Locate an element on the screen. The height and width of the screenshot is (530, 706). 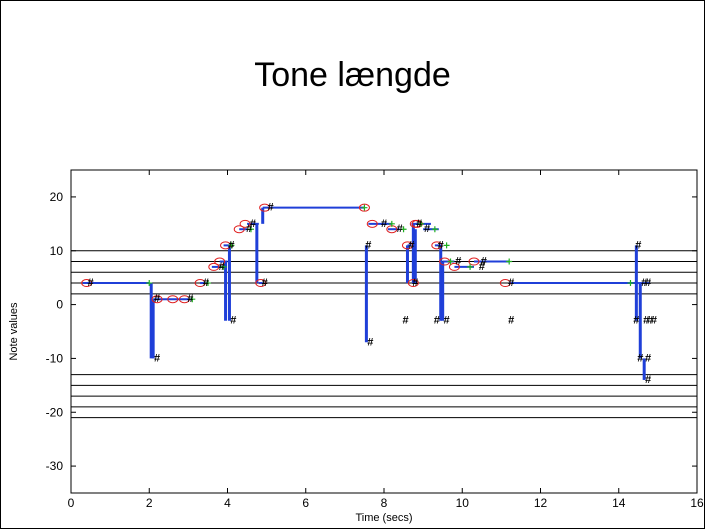
slide-title: Tone længde is located at coordinates (352, 75).